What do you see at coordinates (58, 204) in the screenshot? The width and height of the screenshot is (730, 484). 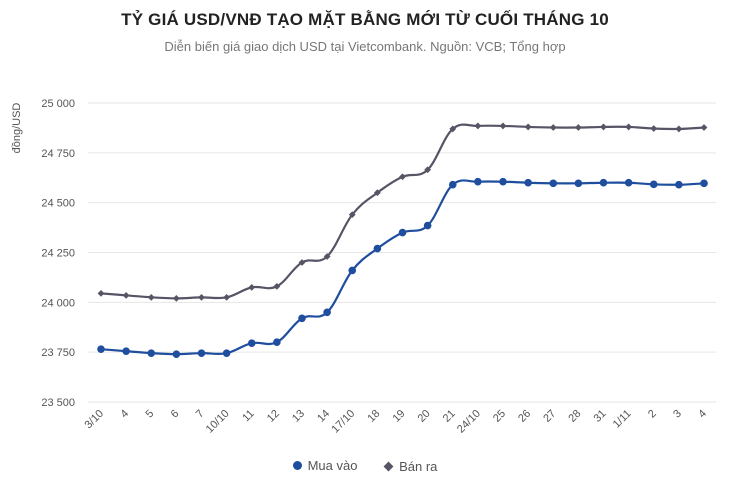 I see `y-tick-label: 24 500` at bounding box center [58, 204].